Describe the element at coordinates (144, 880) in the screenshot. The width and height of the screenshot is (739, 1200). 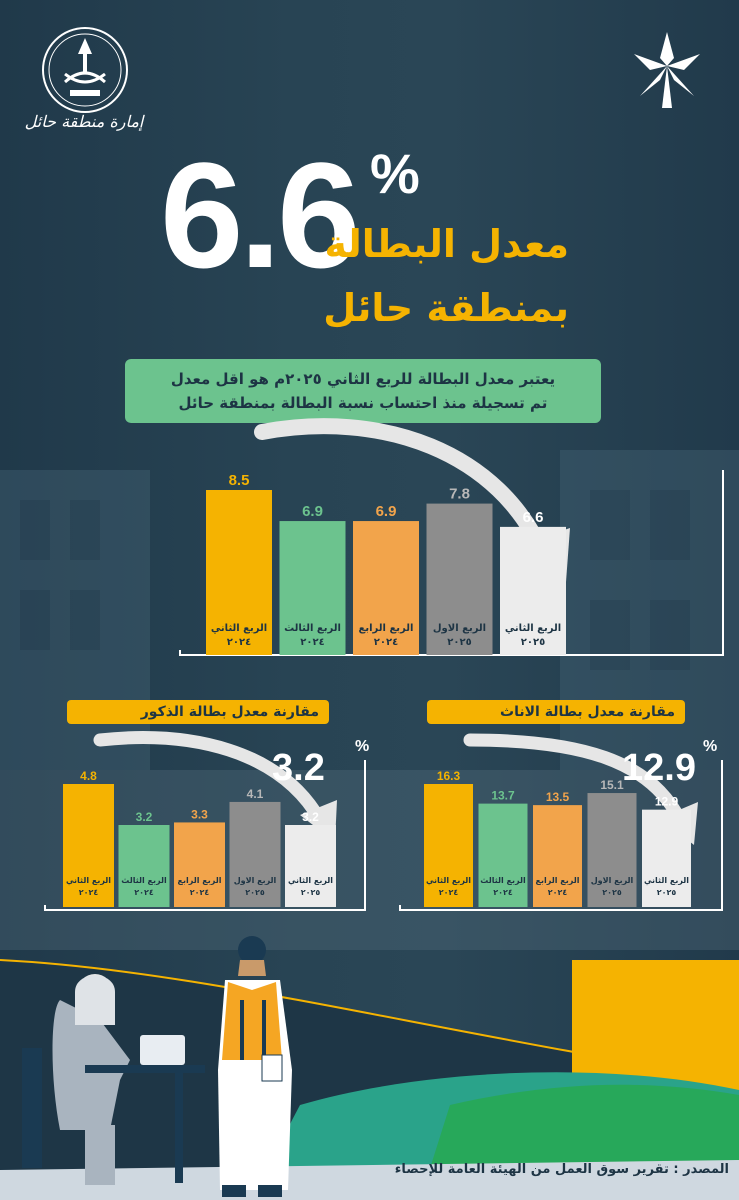
I see `category-label-male-1-0: الربع الثالث` at that location.